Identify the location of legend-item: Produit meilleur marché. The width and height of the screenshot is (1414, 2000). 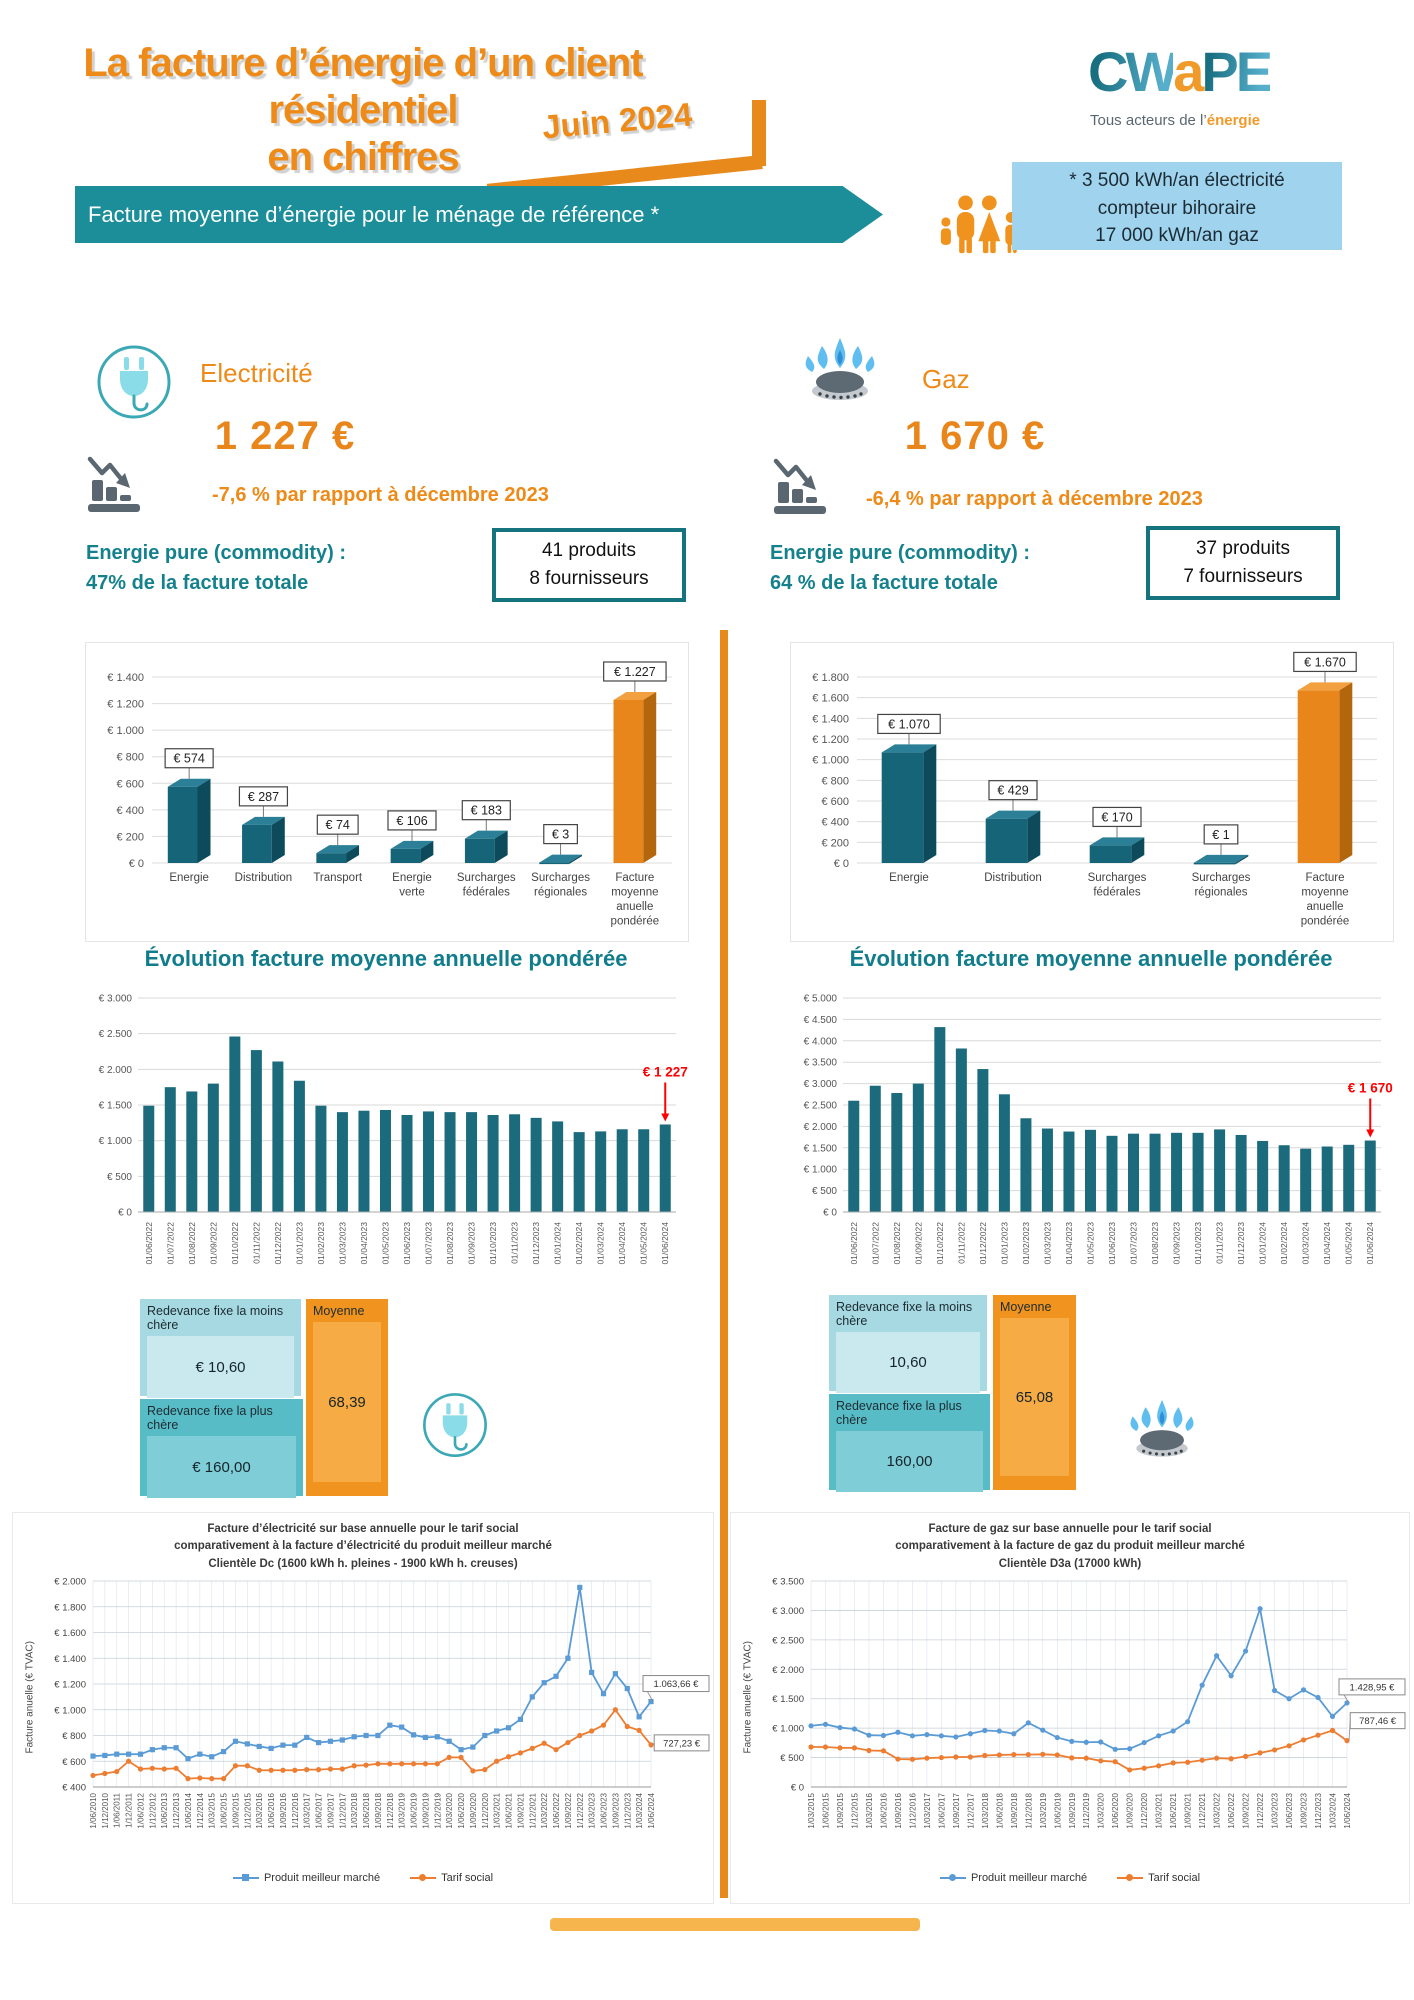
(306, 1878).